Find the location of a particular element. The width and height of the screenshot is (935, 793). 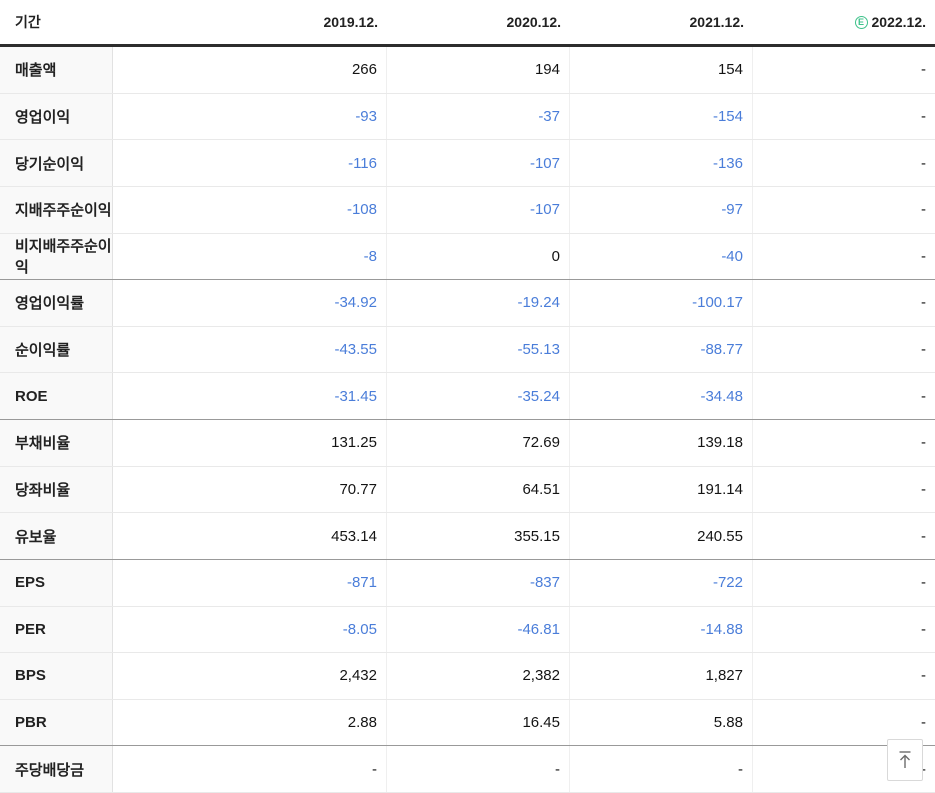

row-label-cell: 주당배당금 is located at coordinates (56, 769).